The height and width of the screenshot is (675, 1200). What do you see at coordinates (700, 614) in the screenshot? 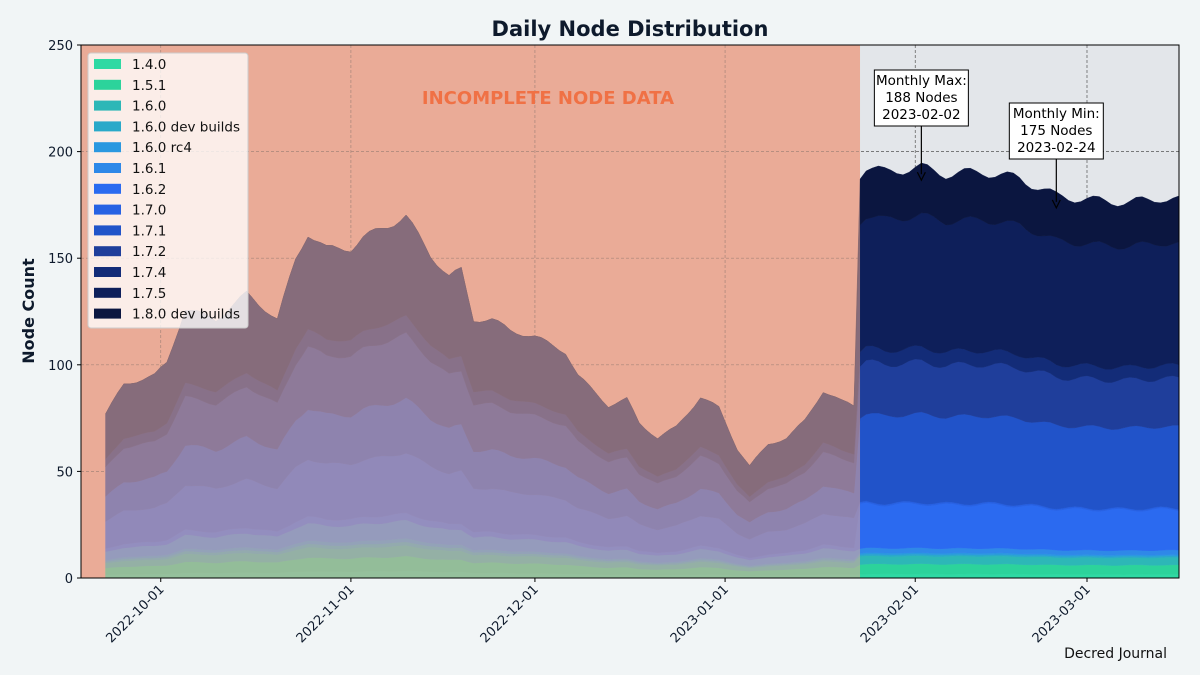
I see `x-tick-label: 2023-01-01` at bounding box center [700, 614].